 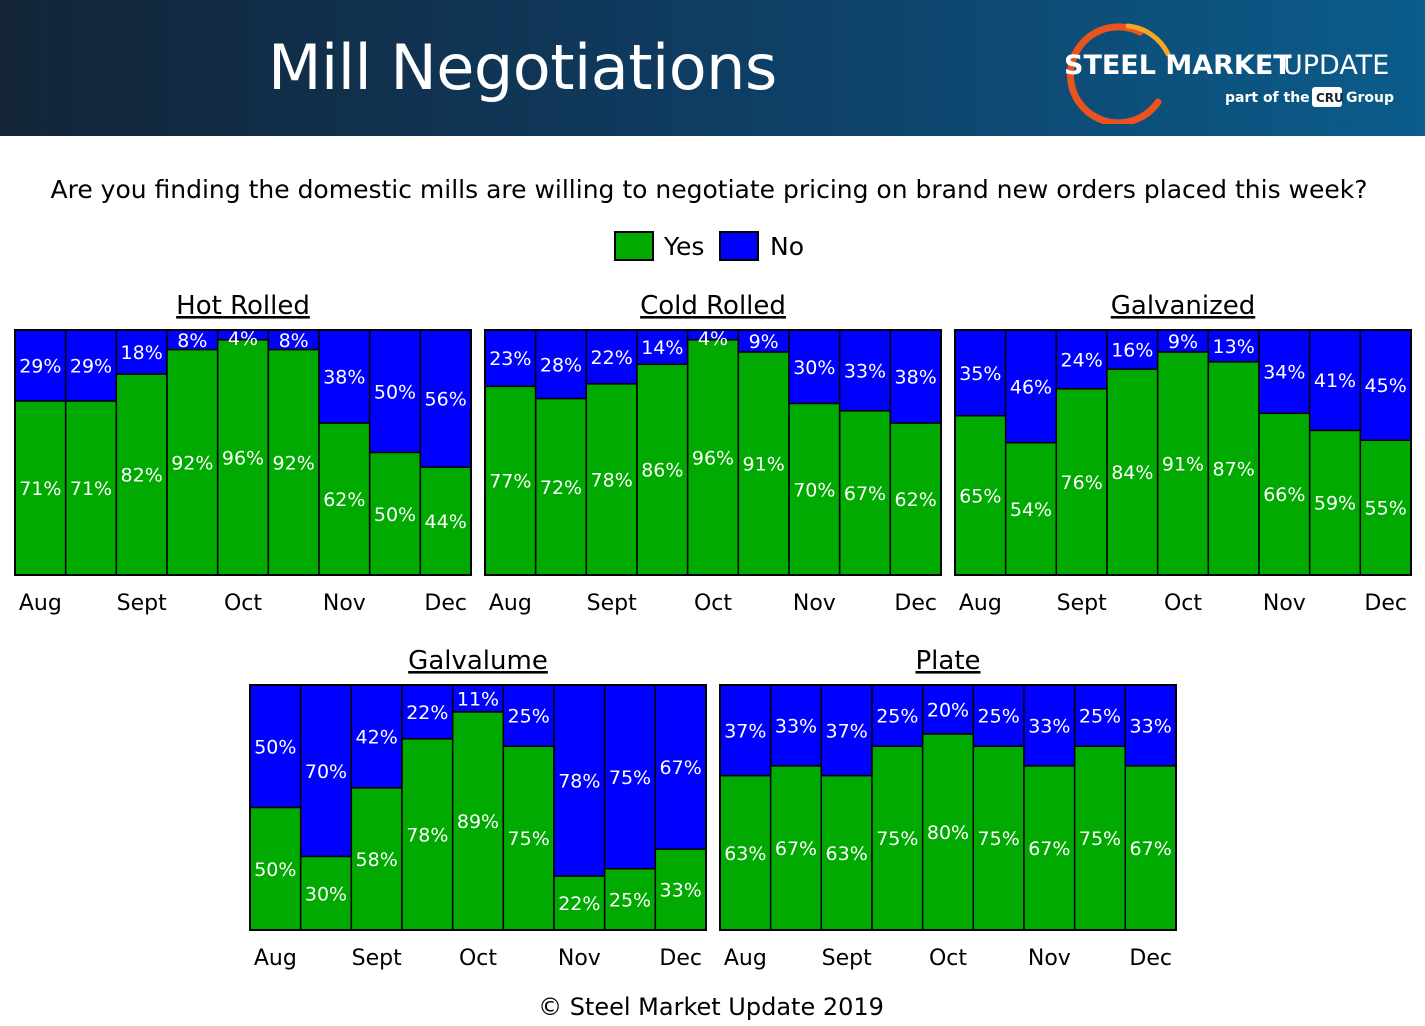 What do you see at coordinates (478, 699) in the screenshot?
I see `label-no: 11%` at bounding box center [478, 699].